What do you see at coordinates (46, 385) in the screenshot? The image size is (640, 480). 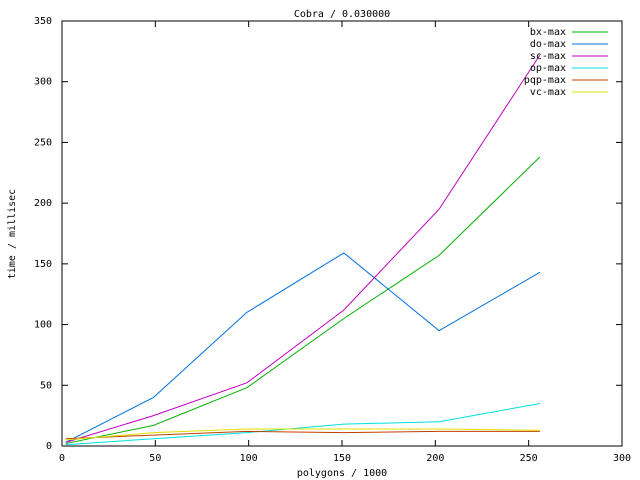 I see `y-tick-label: 50` at bounding box center [46, 385].